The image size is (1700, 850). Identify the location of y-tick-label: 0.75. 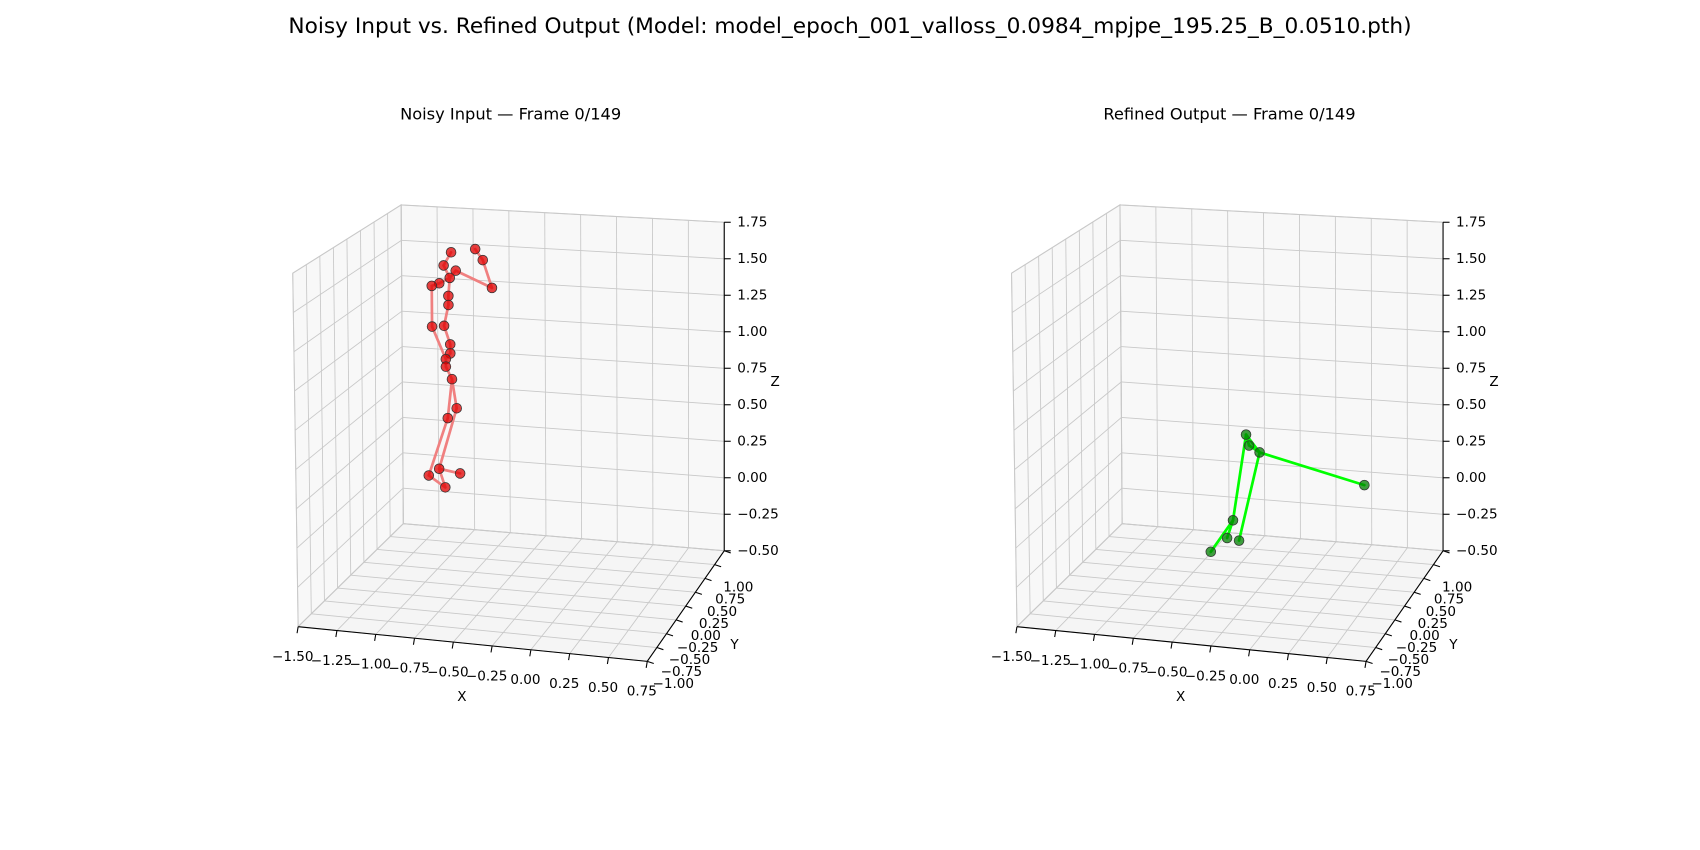
(1449, 600).